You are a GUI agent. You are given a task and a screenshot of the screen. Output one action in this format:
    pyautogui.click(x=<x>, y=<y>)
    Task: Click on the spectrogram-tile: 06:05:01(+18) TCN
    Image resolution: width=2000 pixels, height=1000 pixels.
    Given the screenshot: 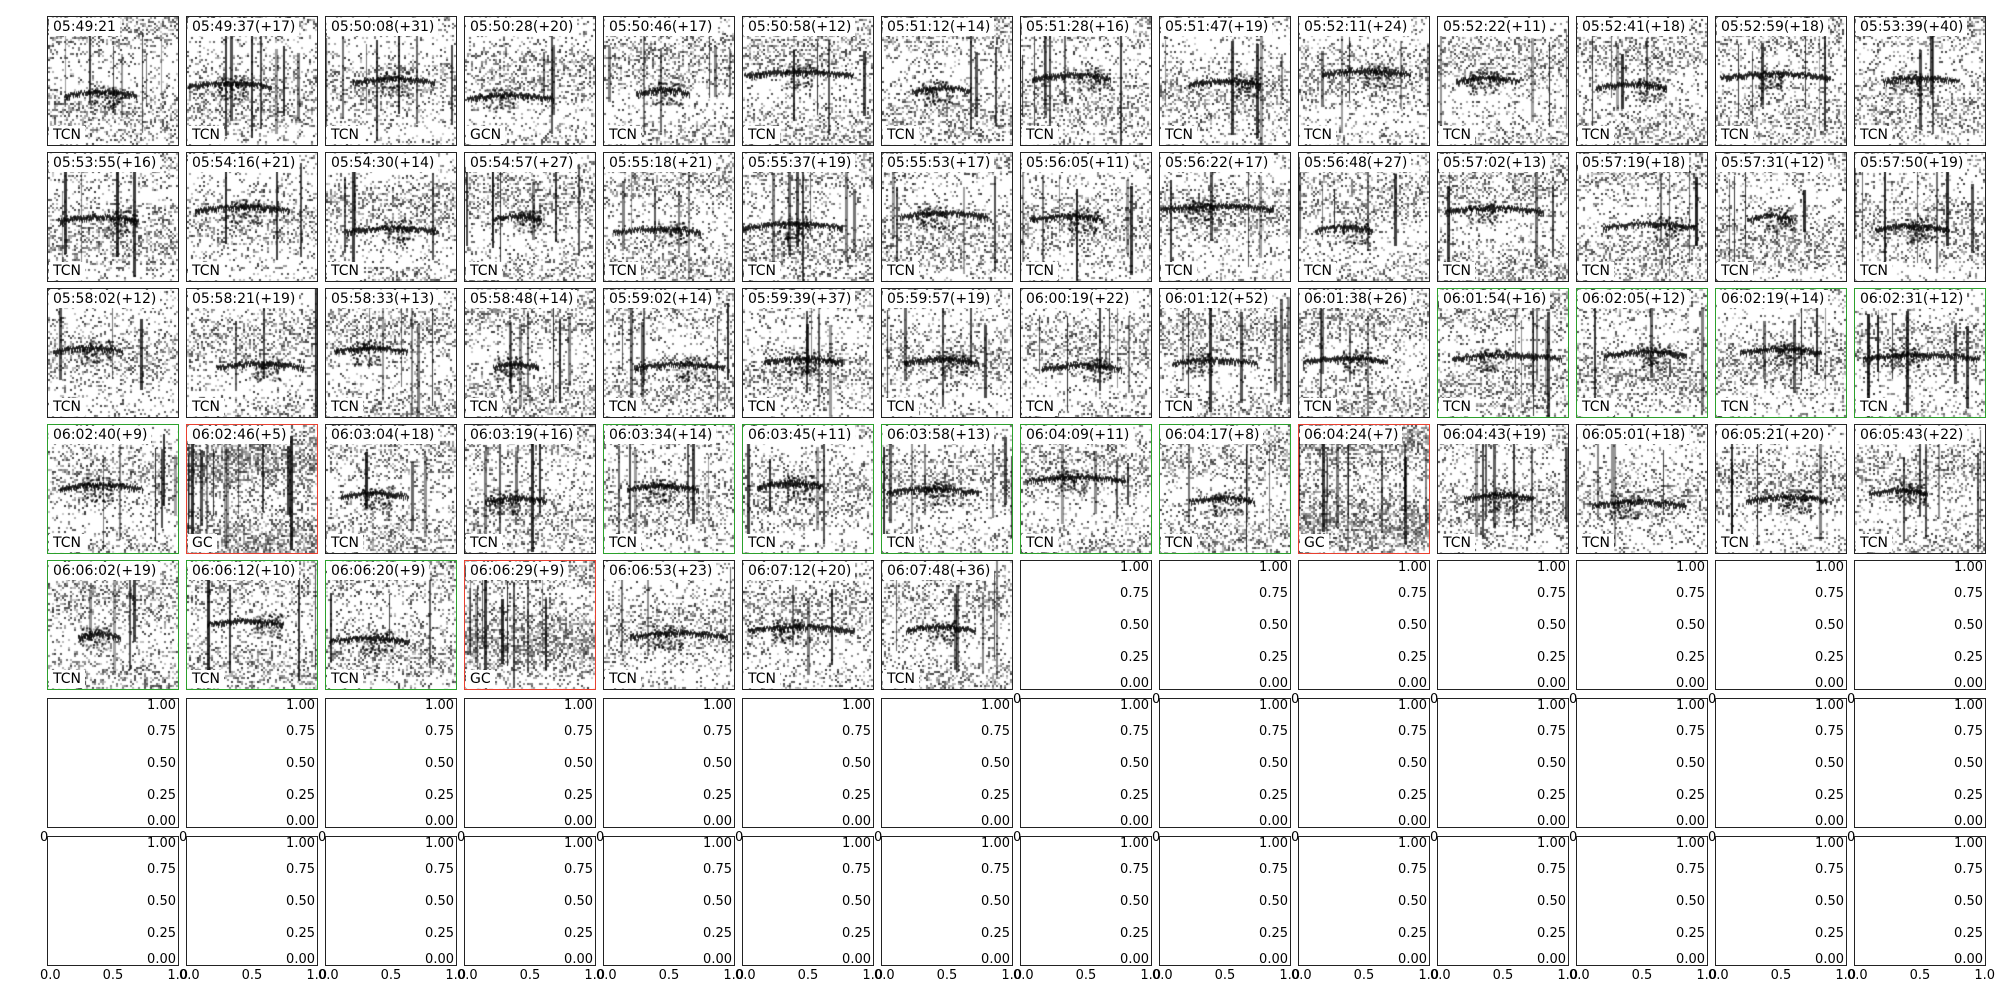 What is the action you would take?
    pyautogui.click(x=1642, y=489)
    